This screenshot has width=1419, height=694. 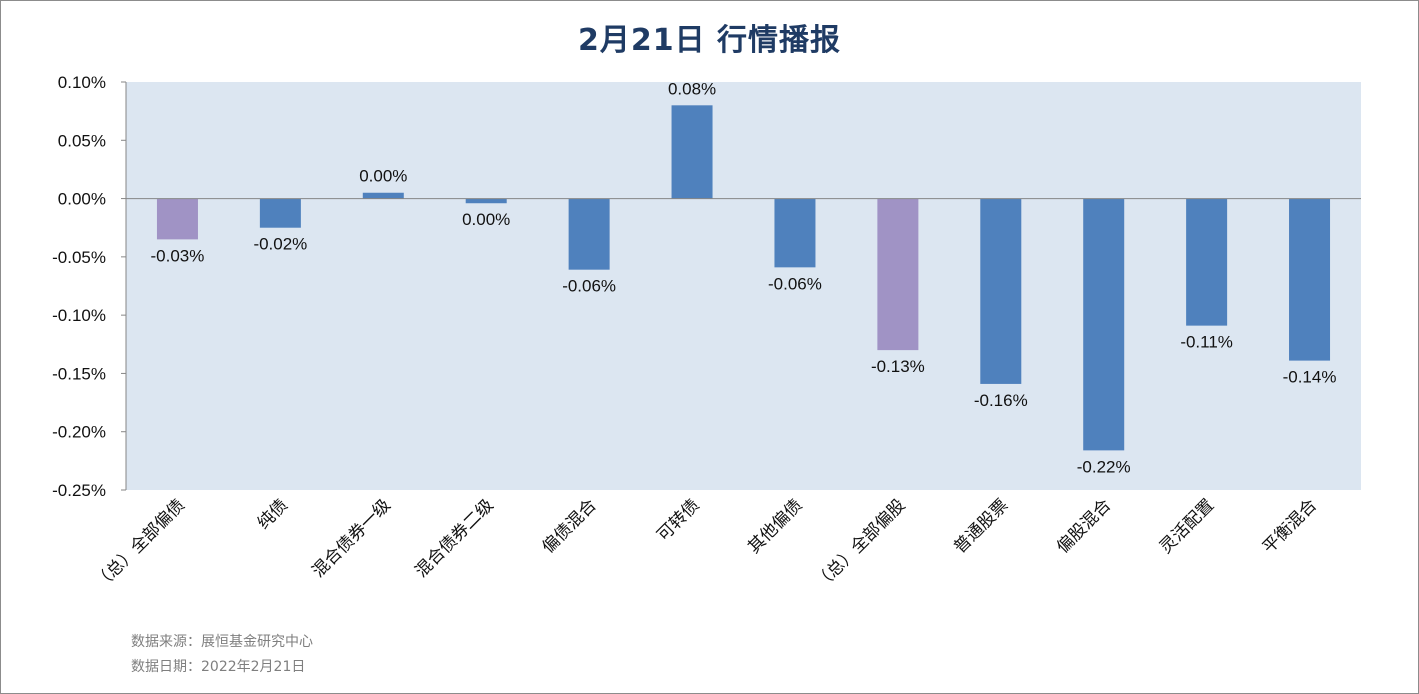 I want to click on category-label: （总）全部偏债, so click(x=140, y=544).